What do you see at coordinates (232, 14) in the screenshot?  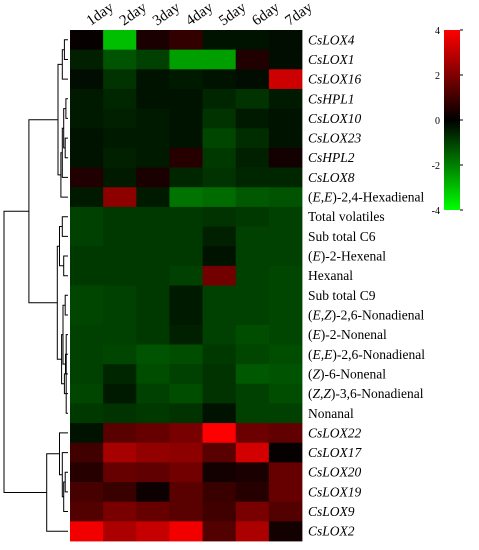 I see `column-label: 5day` at bounding box center [232, 14].